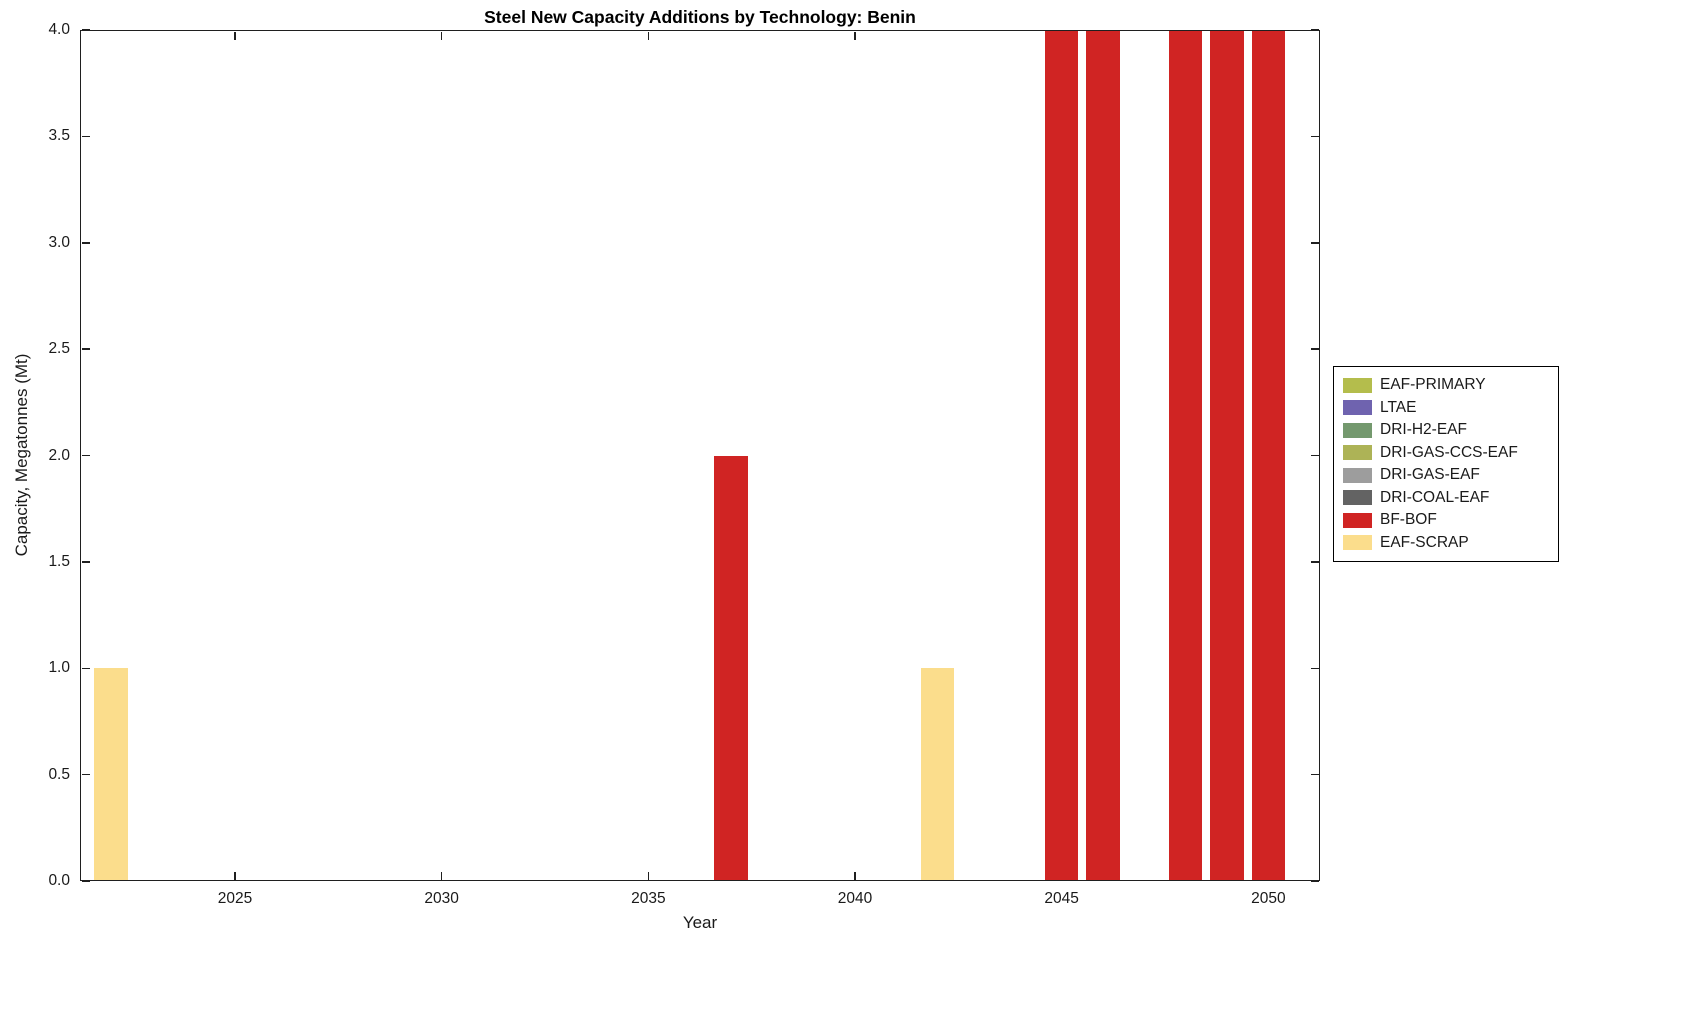 The height and width of the screenshot is (1021, 1696). I want to click on legend-item: LTAE, so click(1446, 408).